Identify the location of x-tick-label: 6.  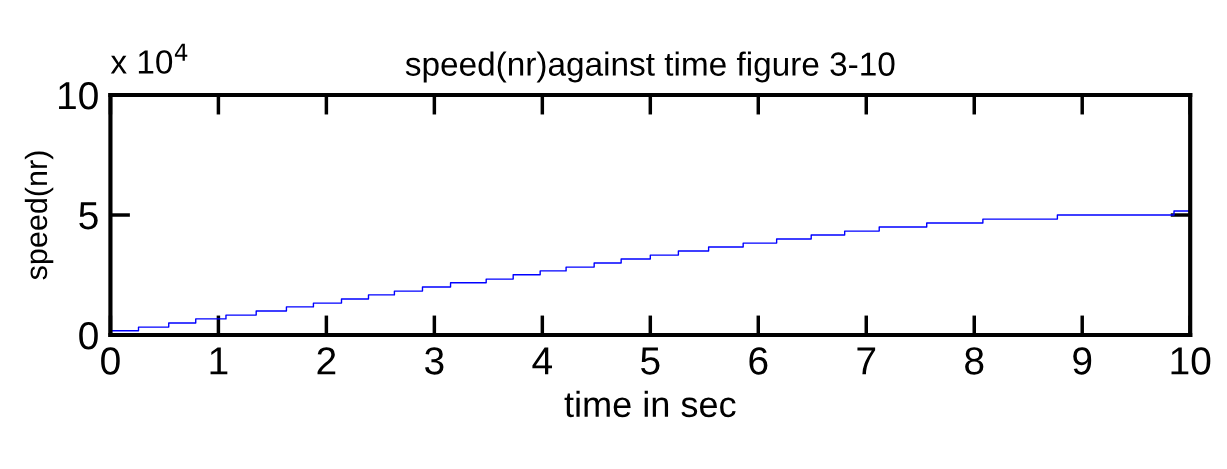
(758, 361).